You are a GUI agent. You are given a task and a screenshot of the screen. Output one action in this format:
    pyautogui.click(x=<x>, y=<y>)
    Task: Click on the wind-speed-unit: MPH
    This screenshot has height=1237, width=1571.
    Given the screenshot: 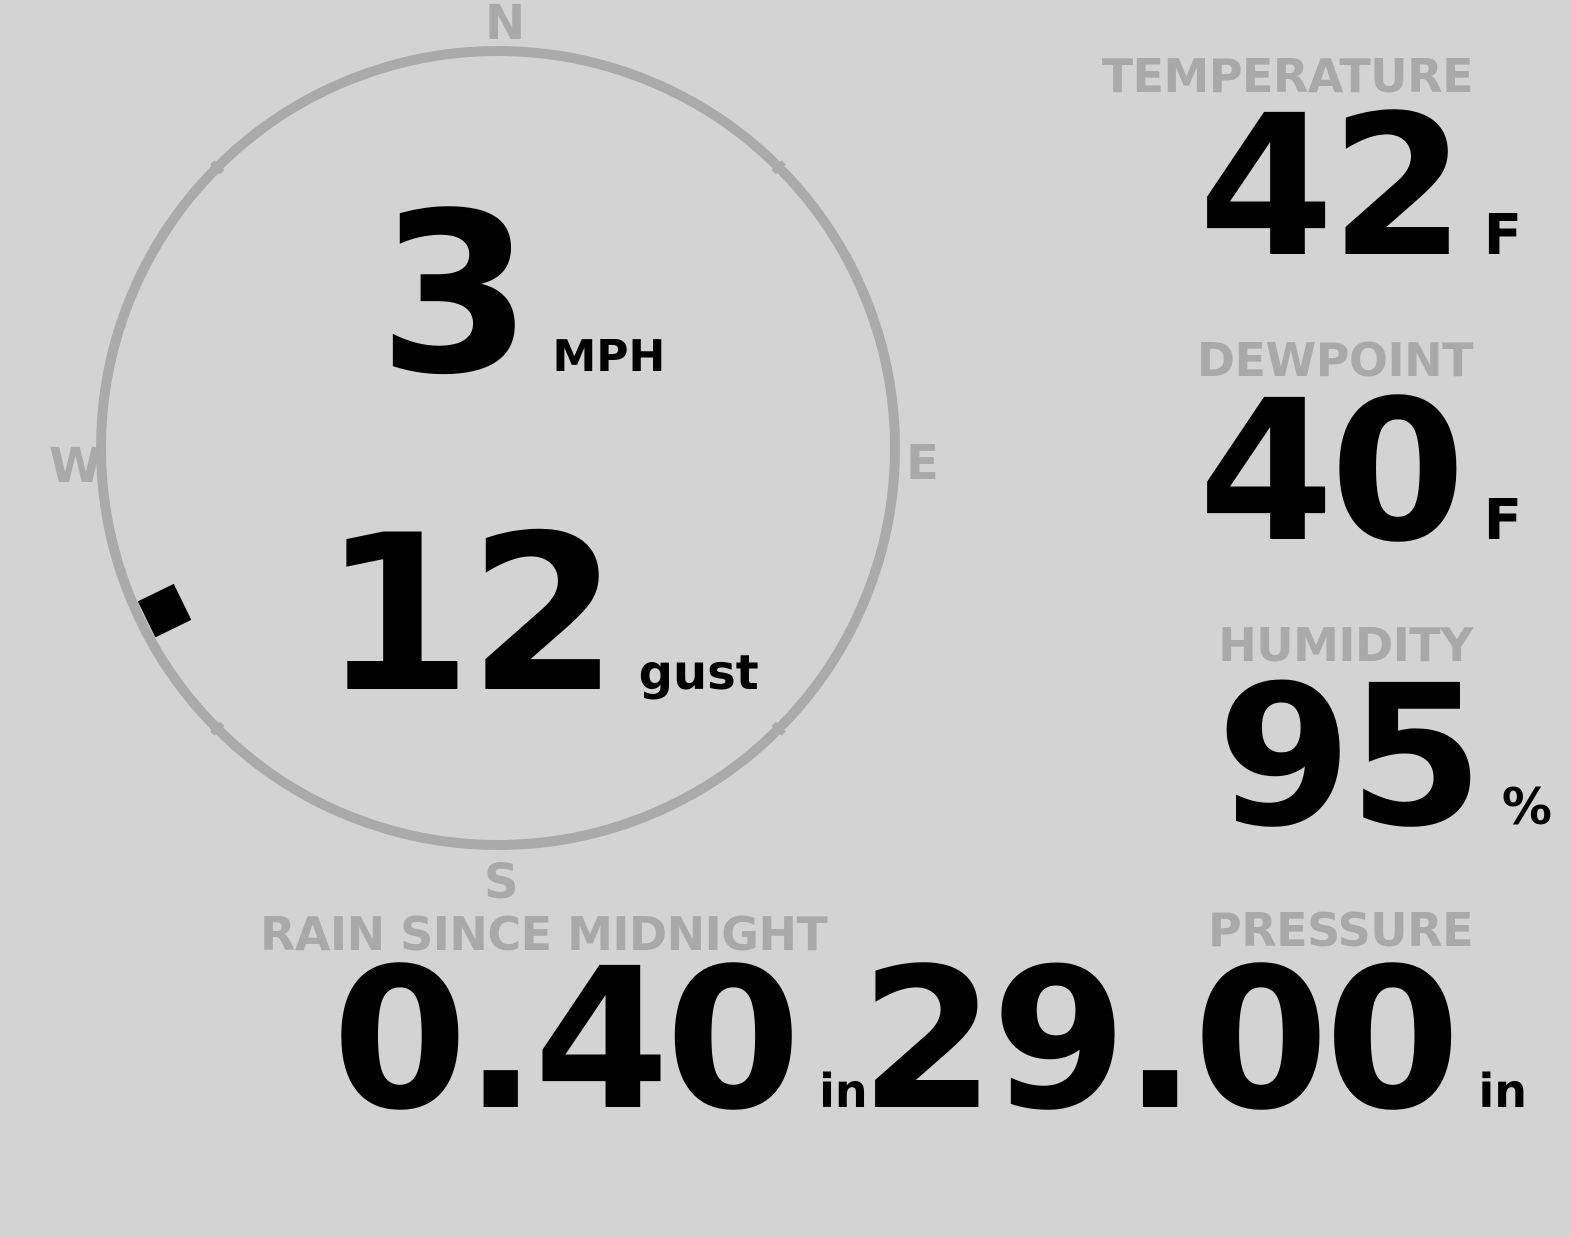 What is the action you would take?
    pyautogui.click(x=609, y=356)
    